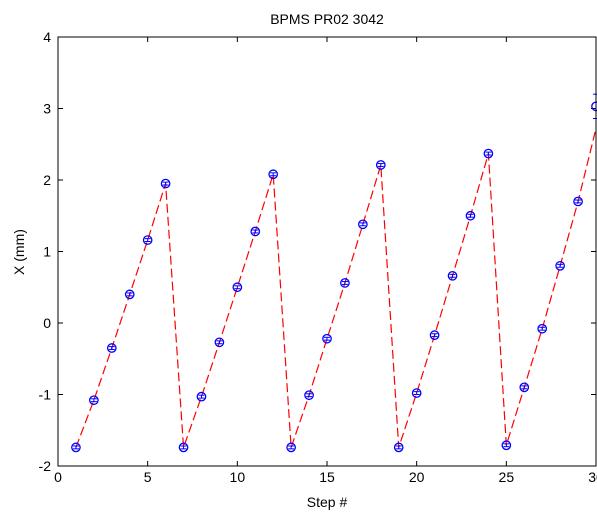  Describe the element at coordinates (327, 477) in the screenshot. I see `x-tick-label: 15` at that location.